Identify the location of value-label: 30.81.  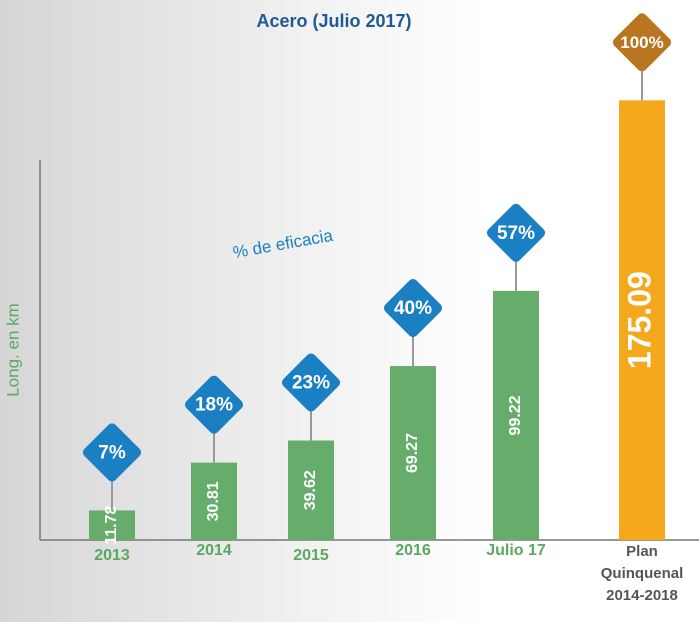
(213, 501).